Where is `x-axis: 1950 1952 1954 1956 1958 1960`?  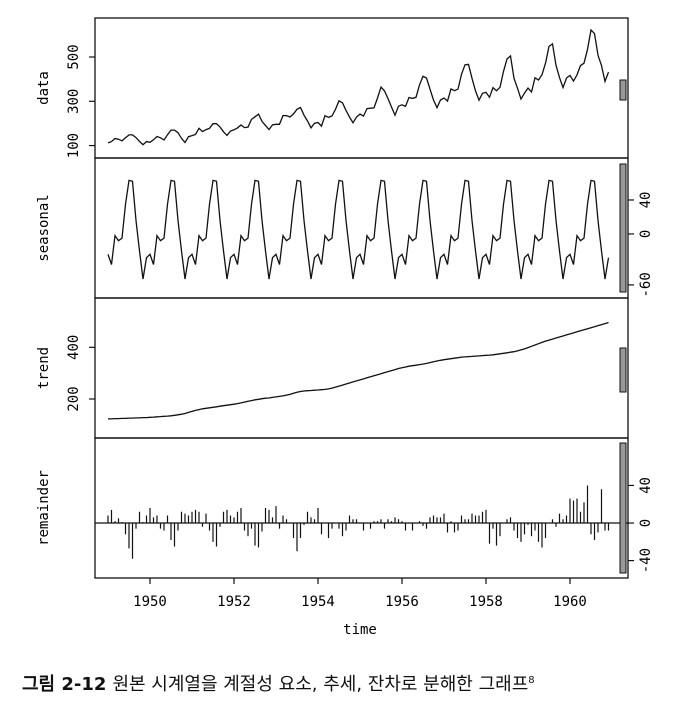
x-axis: 1950 1952 1954 1956 1958 1960 is located at coordinates (360, 594).